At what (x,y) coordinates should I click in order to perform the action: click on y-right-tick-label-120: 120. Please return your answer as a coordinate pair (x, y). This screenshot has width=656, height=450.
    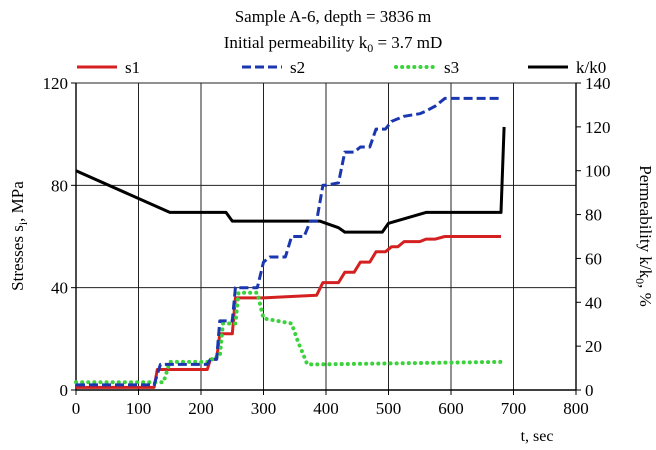
    Looking at the image, I should click on (598, 127).